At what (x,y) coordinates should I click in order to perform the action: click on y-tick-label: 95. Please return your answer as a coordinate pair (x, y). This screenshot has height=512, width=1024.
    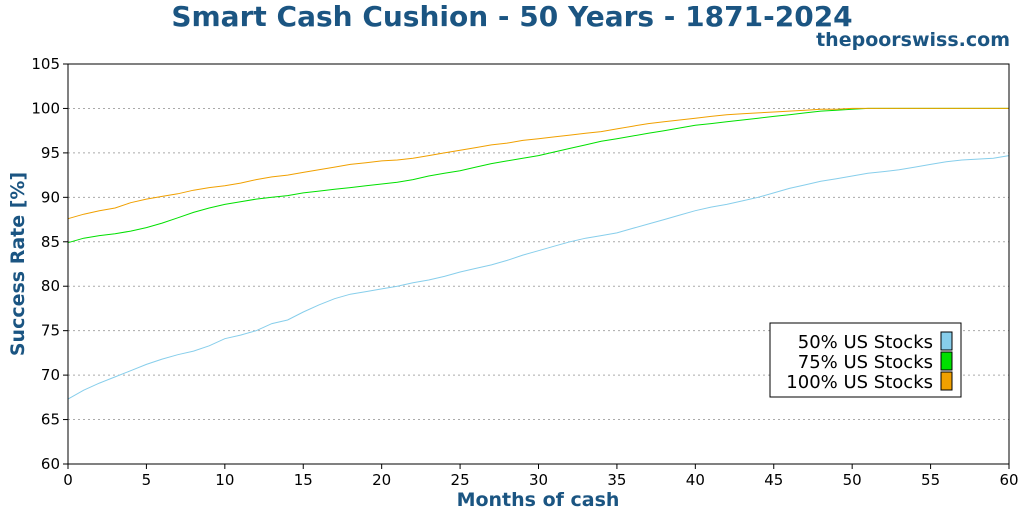
    Looking at the image, I should click on (50, 153).